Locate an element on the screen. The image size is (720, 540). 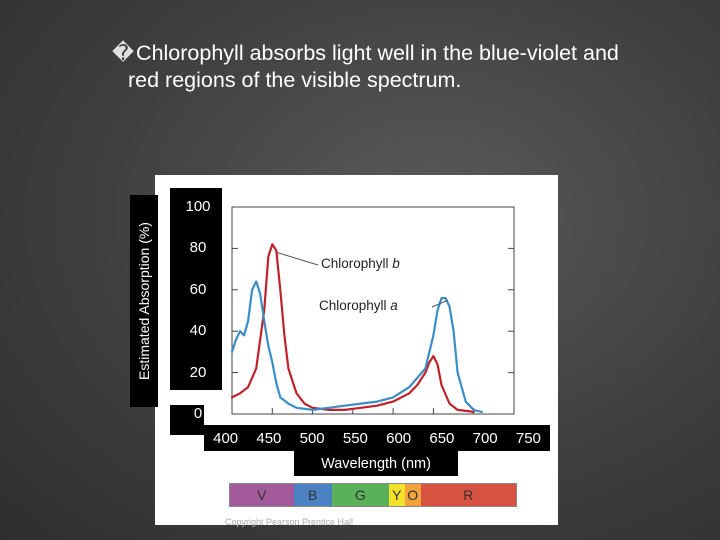
x-tick-label: 650 is located at coordinates (442, 438).